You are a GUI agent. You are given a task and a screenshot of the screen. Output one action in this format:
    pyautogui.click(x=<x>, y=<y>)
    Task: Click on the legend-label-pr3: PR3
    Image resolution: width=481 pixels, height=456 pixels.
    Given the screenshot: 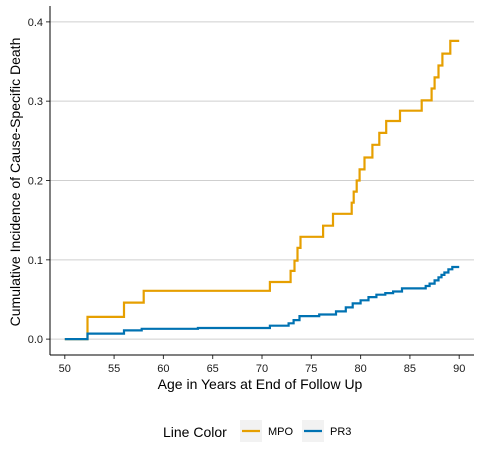 What is the action you would take?
    pyautogui.click(x=340, y=432)
    